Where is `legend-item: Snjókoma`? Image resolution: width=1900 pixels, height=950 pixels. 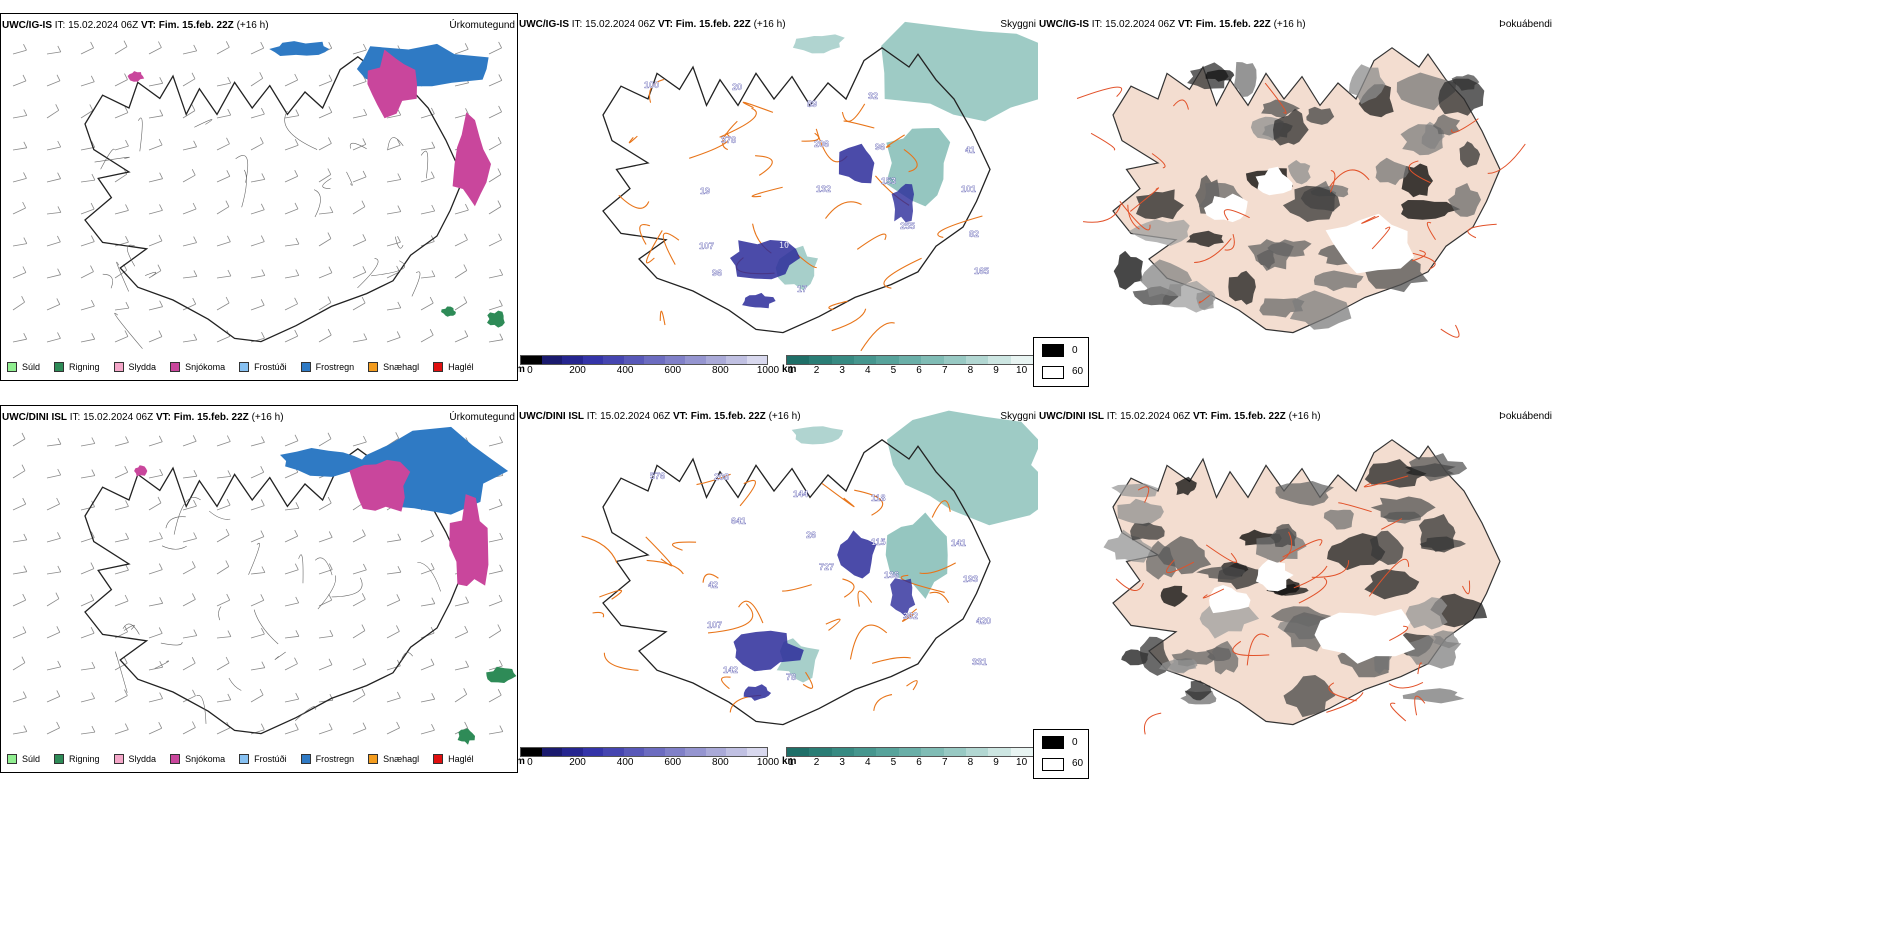
legend-item: Snjókoma is located at coordinates (197, 759).